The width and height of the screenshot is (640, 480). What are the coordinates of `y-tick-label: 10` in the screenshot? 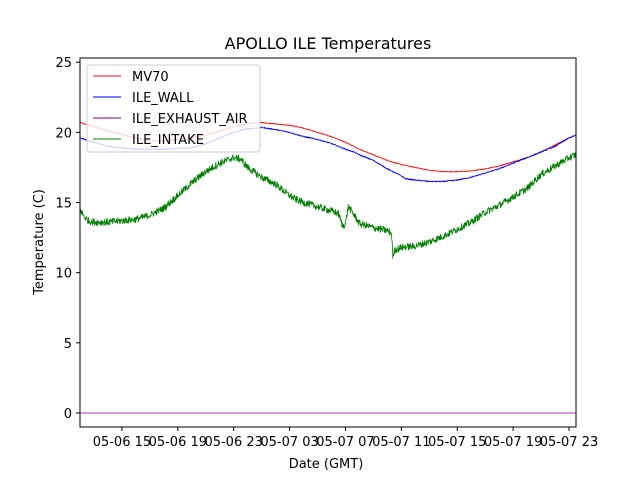 It's located at (63, 274).